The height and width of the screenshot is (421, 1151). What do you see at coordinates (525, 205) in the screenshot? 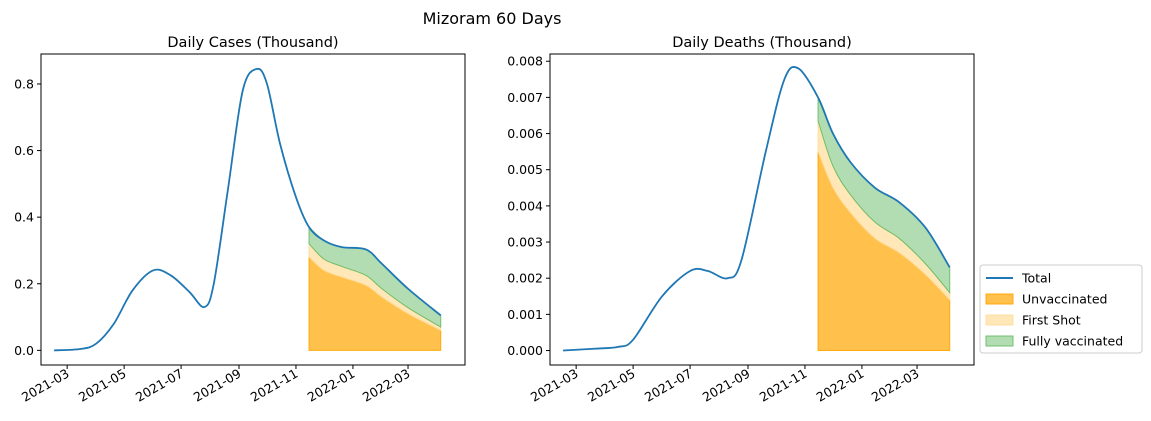
I see `y-tick-label: 0.004` at bounding box center [525, 205].